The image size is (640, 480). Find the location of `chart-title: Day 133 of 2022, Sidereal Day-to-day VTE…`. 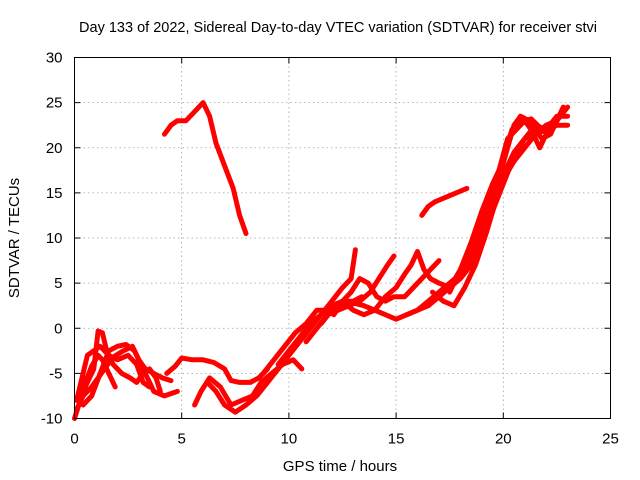

chart-title: Day 133 of 2022, Sidereal Day-to-day VTE… is located at coordinates (338, 28).